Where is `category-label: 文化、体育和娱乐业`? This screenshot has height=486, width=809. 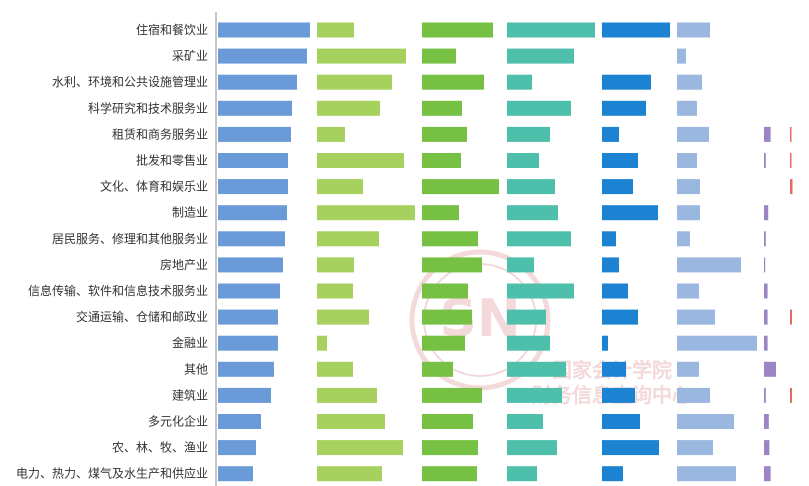
category-label: 文化、体育和娱乐业 is located at coordinates (154, 186).